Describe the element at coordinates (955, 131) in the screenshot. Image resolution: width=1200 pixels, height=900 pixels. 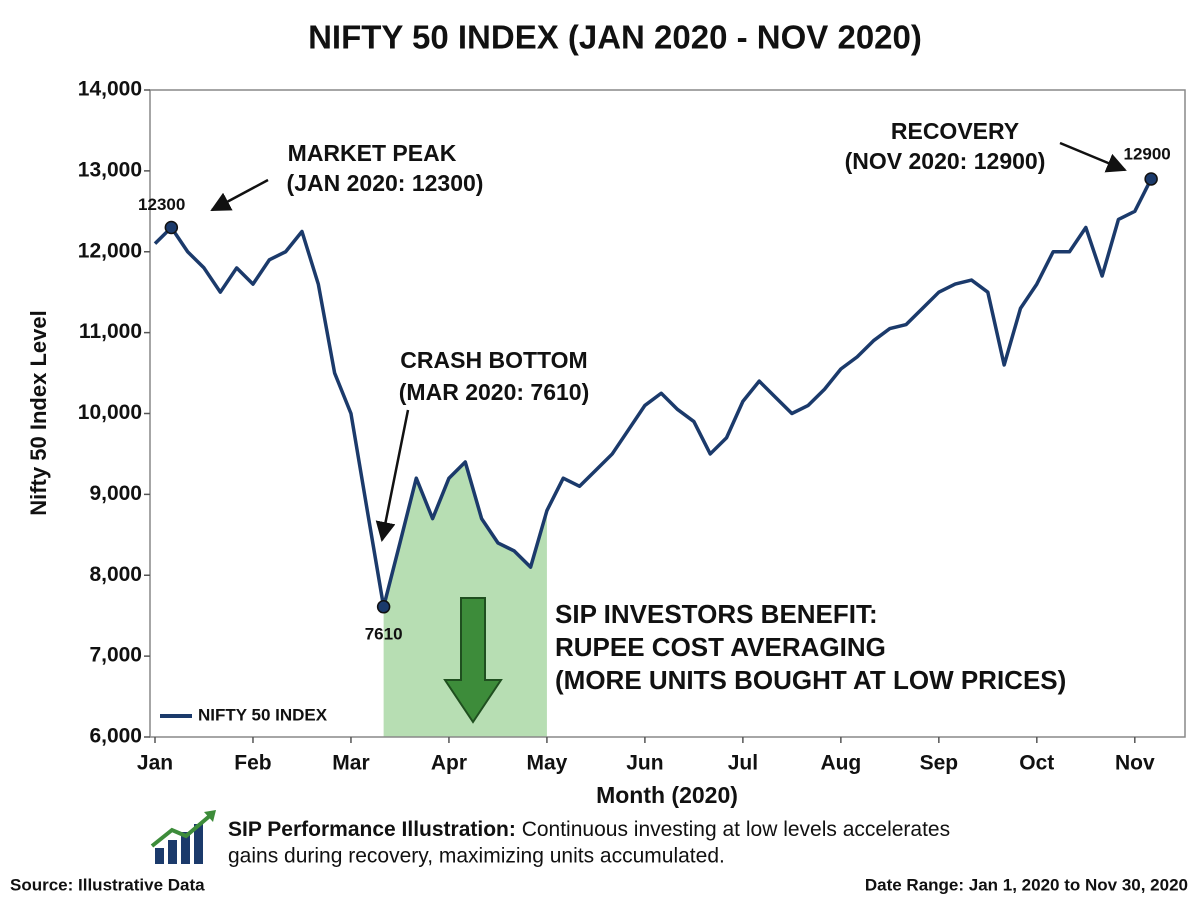
I see `annotation: RECOVERY` at that location.